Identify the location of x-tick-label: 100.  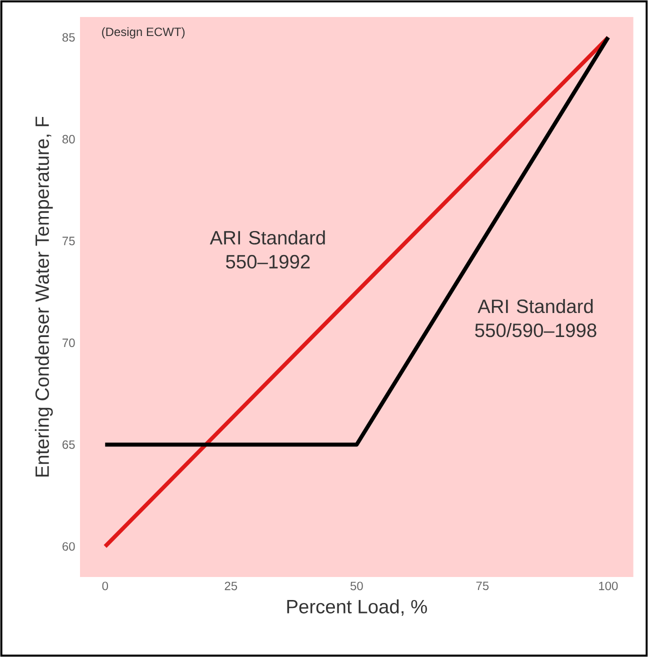
(608, 586).